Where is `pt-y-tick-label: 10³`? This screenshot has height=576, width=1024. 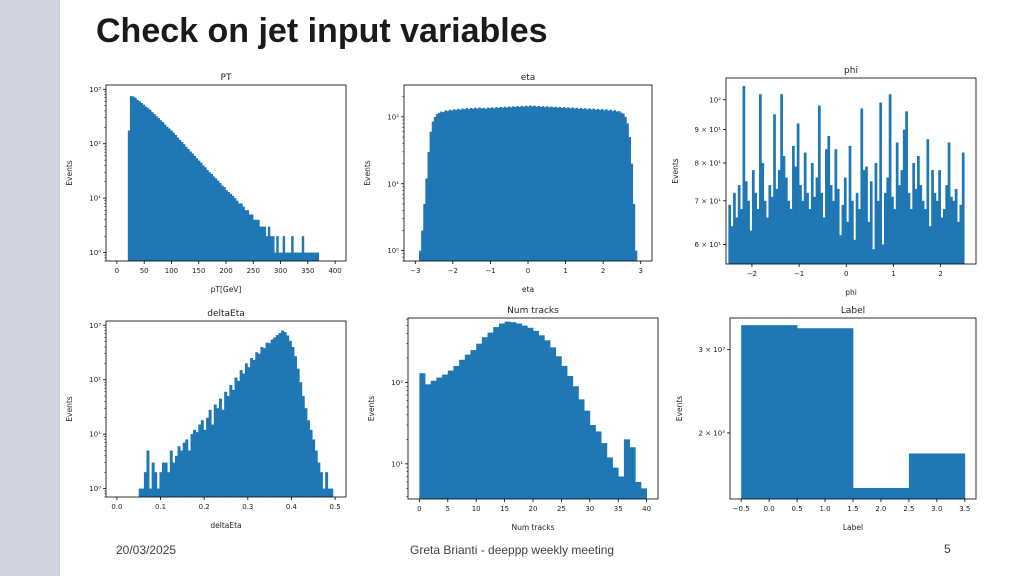 pt-y-tick-label: 10³ is located at coordinates (95, 90).